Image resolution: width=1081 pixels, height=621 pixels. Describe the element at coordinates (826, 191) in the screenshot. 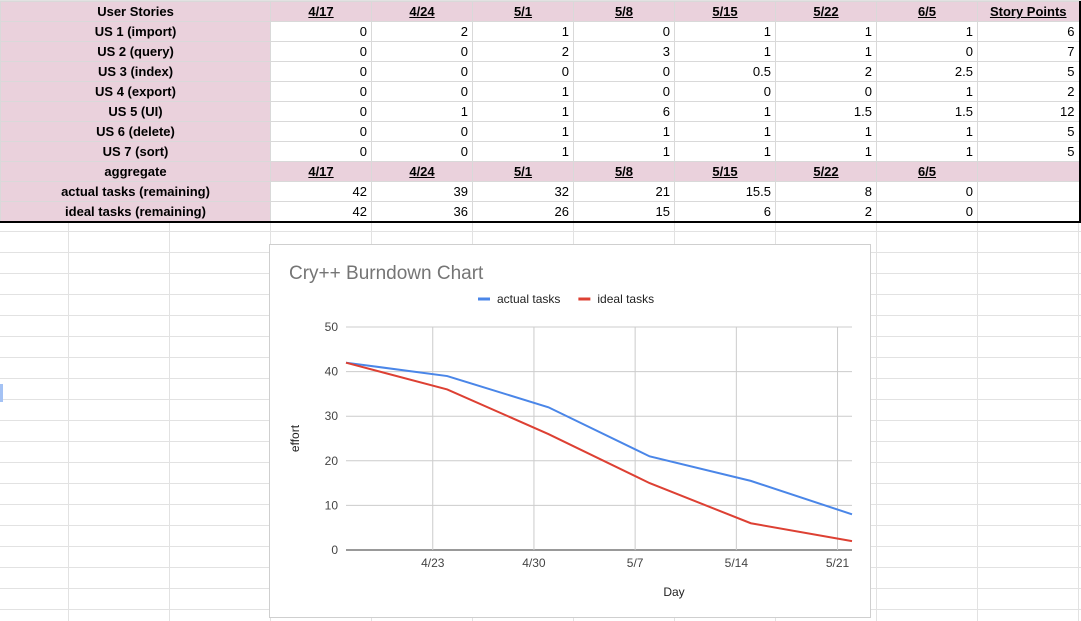

I see `remaining-value-cell: 8` at that location.